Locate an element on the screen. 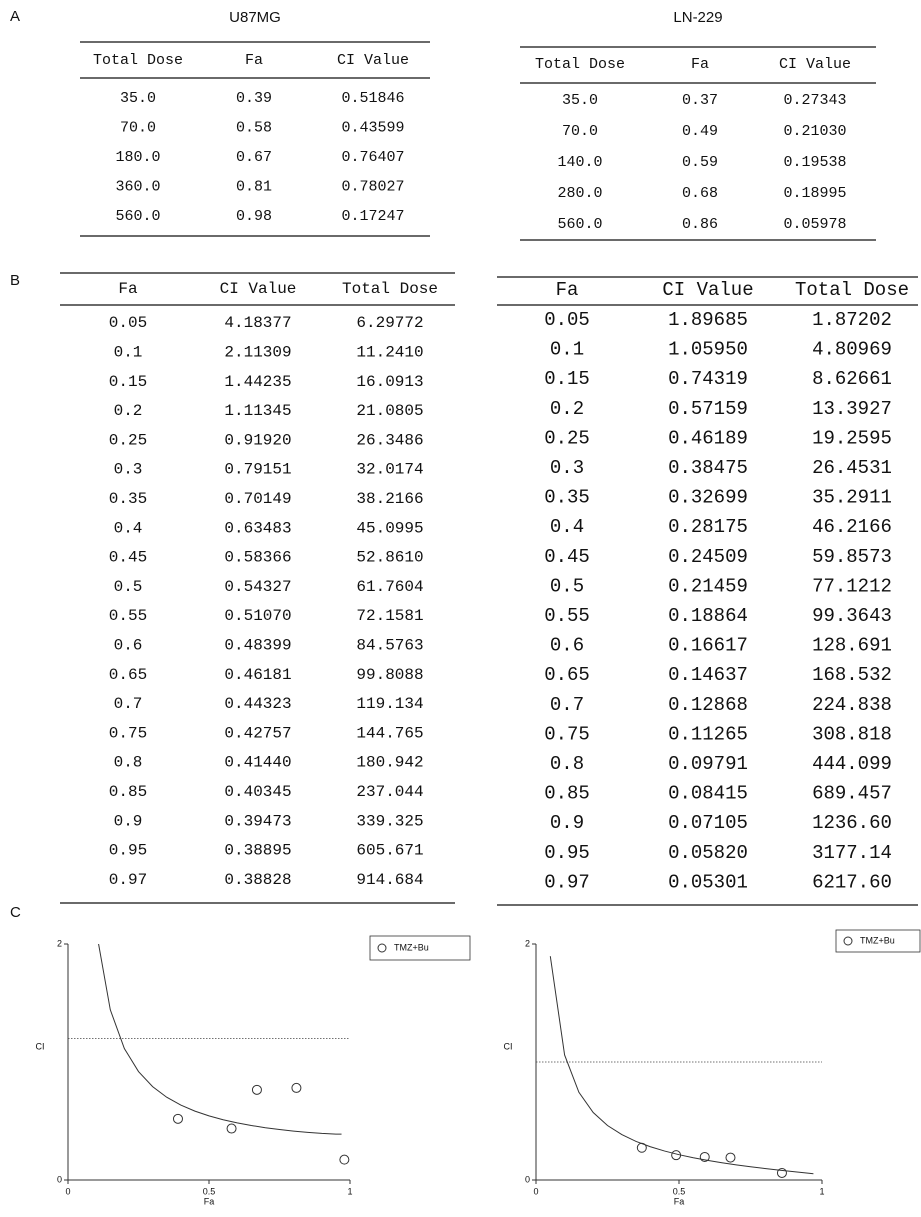 Image resolution: width=921 pixels, height=1217 pixels. cell: 0.18864 is located at coordinates (708, 616).